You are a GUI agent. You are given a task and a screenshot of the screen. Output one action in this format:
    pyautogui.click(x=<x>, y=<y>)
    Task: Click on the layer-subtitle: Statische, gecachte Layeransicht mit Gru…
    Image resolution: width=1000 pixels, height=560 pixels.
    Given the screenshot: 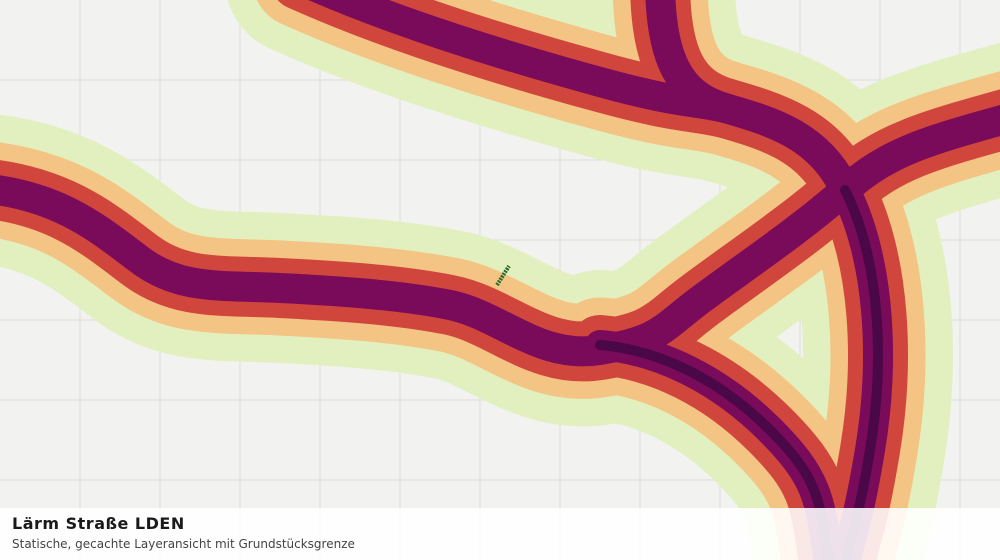 What is the action you would take?
    pyautogui.click(x=183, y=544)
    